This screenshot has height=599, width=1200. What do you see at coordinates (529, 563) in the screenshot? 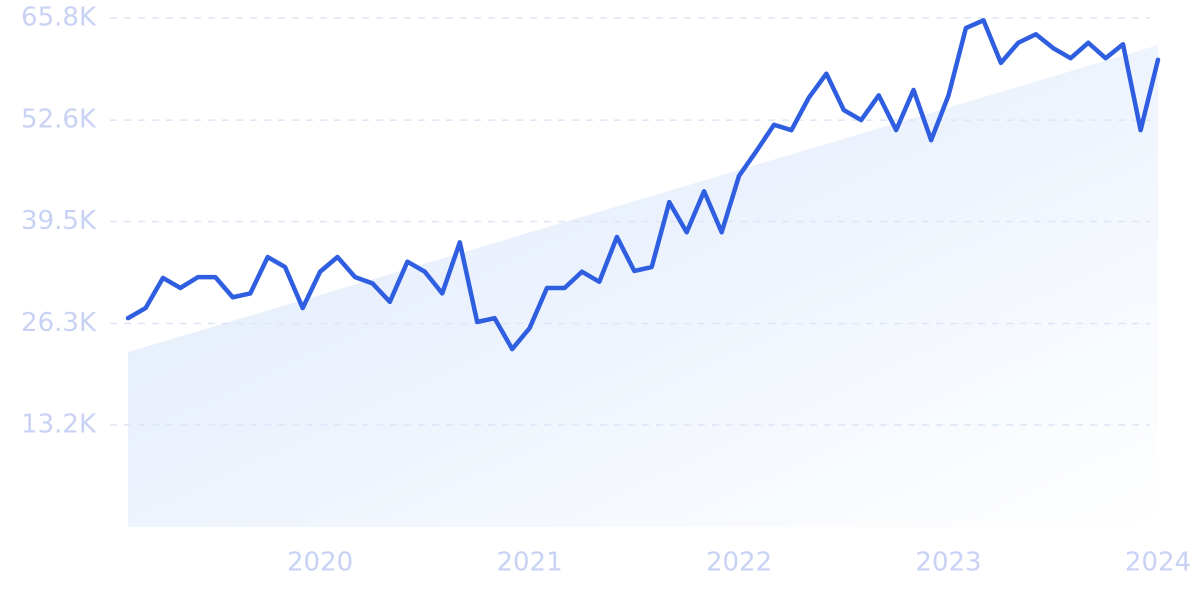
I see `x-tick-label: 2021` at bounding box center [529, 563].